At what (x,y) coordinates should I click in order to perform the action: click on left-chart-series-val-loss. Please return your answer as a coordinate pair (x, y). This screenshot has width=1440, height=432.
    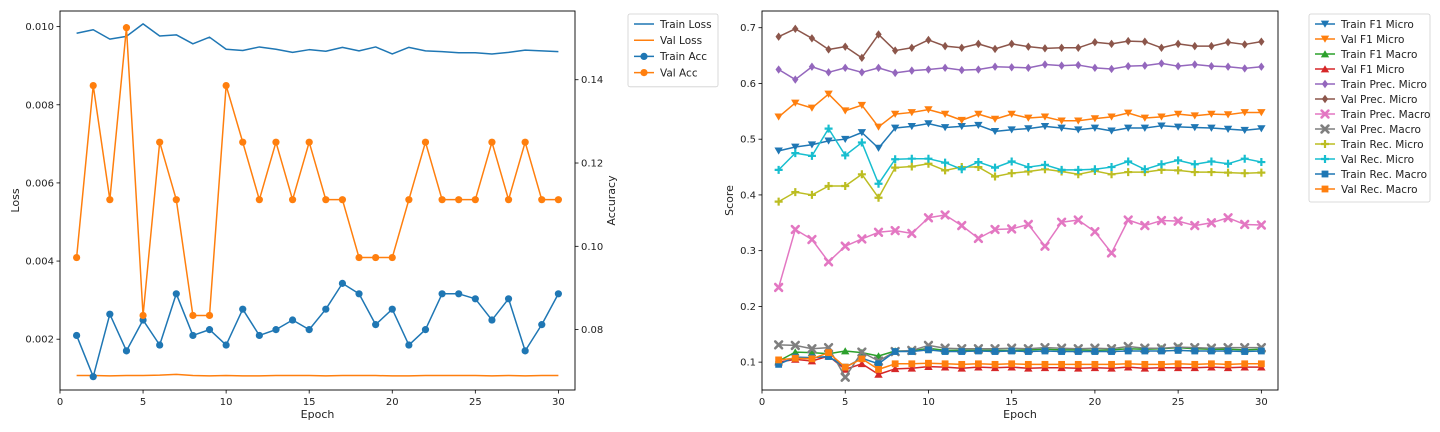
    Looking at the image, I should click on (317, 375).